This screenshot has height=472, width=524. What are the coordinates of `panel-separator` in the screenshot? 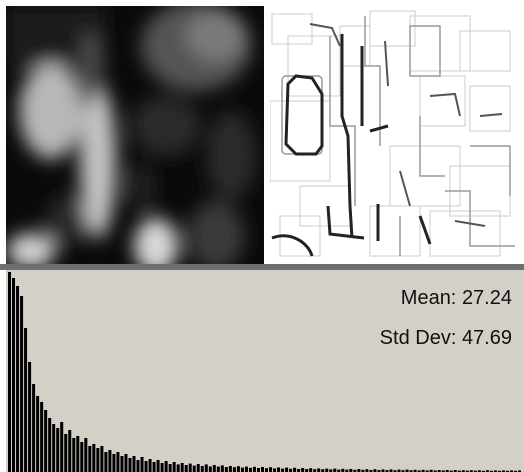 It's located at (262, 267).